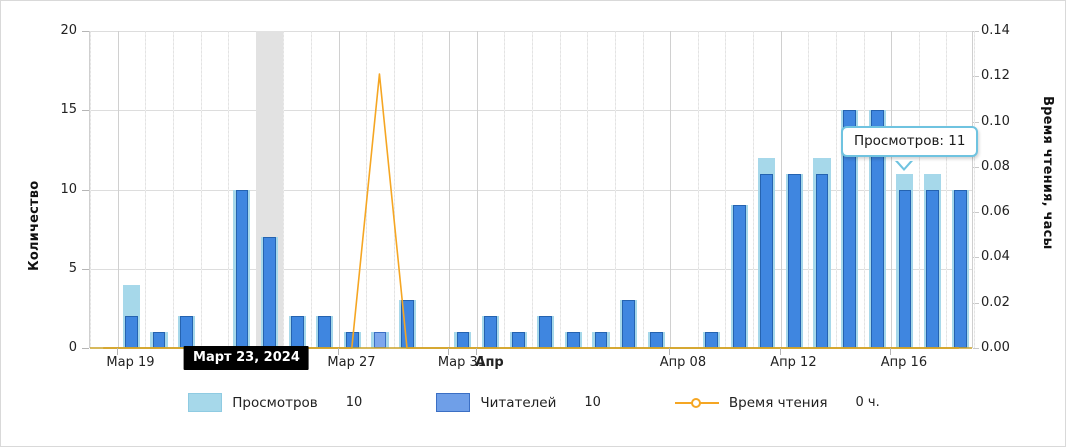 This screenshot has width=1066, height=447. Describe the element at coordinates (793, 362) in the screenshot. I see `x-tick-label: Апр 12` at that location.